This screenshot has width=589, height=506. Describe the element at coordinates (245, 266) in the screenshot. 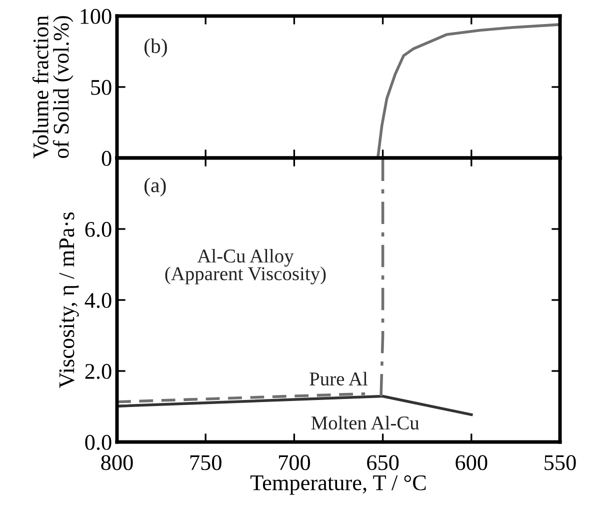

I see `annotation: Al-Cu Alloy (Apparent Viscosity)` at that location.